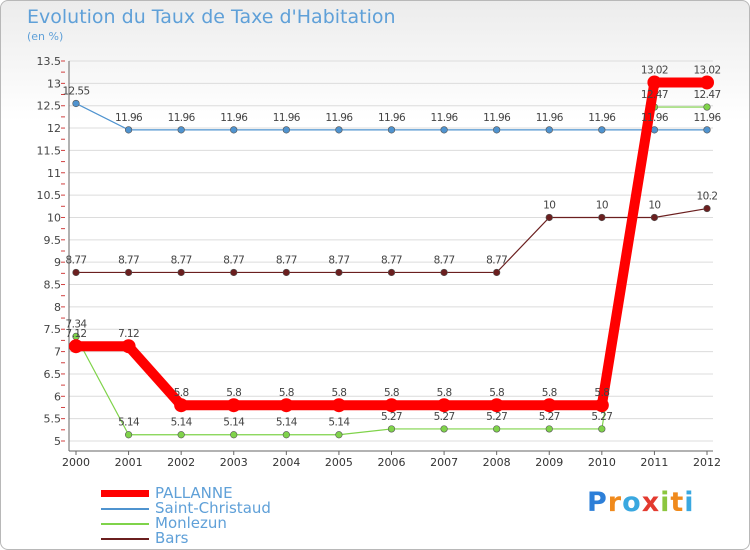 The height and width of the screenshot is (550, 750). Describe the element at coordinates (234, 462) in the screenshot. I see `x-tick-label: 2003` at that location.